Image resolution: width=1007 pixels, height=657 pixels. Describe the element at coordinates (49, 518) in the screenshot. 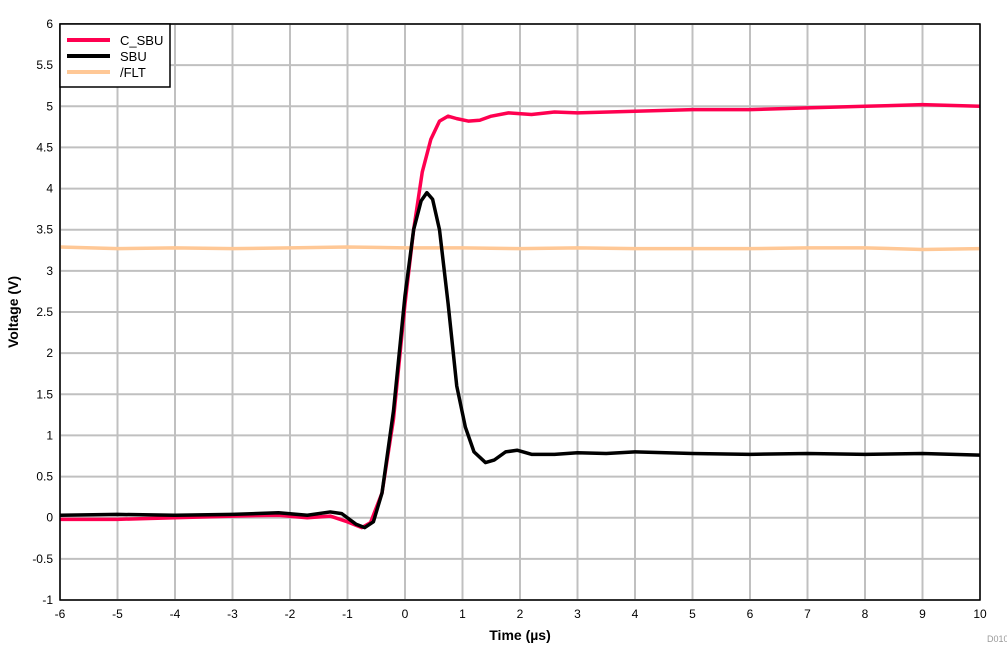

I see `y-tick-label: 0` at that location.